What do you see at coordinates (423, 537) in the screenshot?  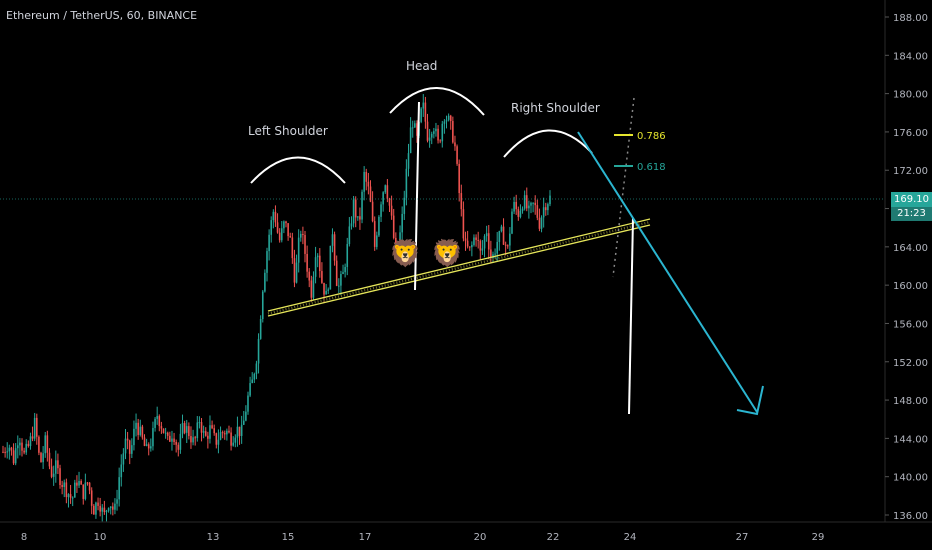 I see `time-axis: 8 10 13 15 17 20 22 24 27 29` at bounding box center [423, 537].